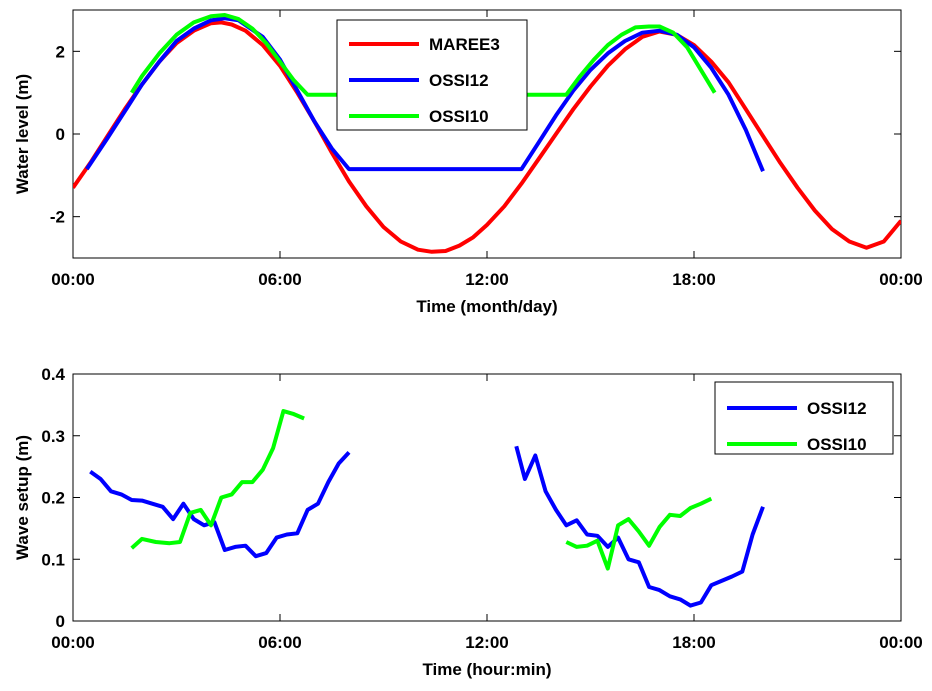 This screenshot has width=932, height=691. I want to click on legend: OSSI12 OSSI10, so click(804, 418).